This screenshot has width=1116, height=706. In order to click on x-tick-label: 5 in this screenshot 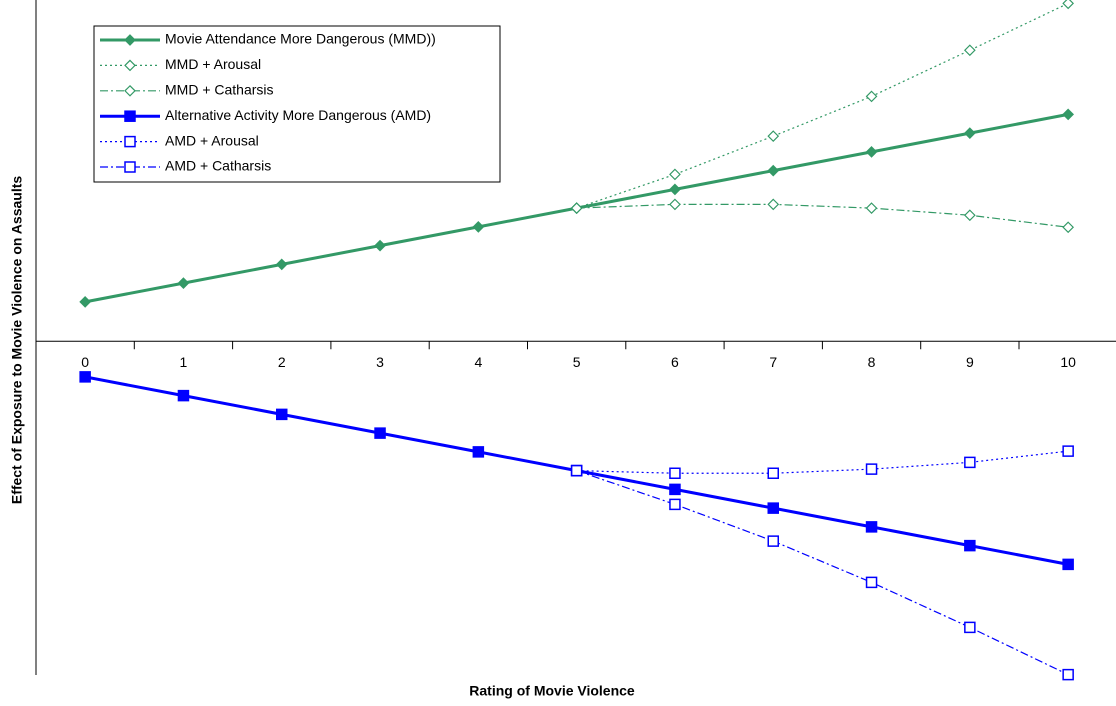, I will do `click(577, 362)`.